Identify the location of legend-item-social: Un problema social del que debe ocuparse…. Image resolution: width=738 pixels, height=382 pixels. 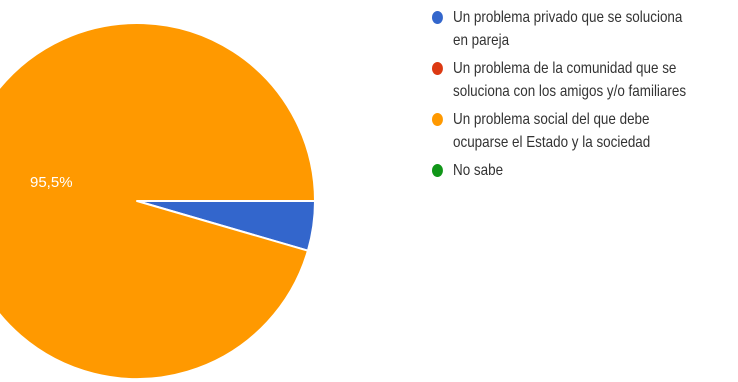
(585, 131).